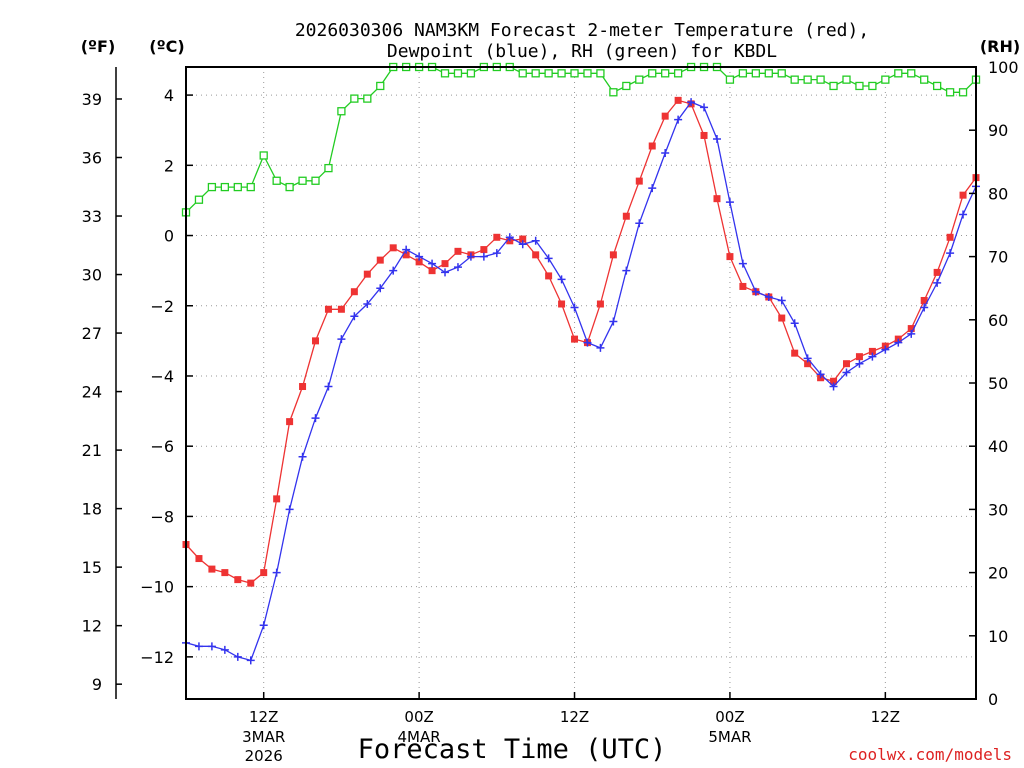  What do you see at coordinates (157, 657) in the screenshot?
I see `c-tick-label: −12` at bounding box center [157, 657].